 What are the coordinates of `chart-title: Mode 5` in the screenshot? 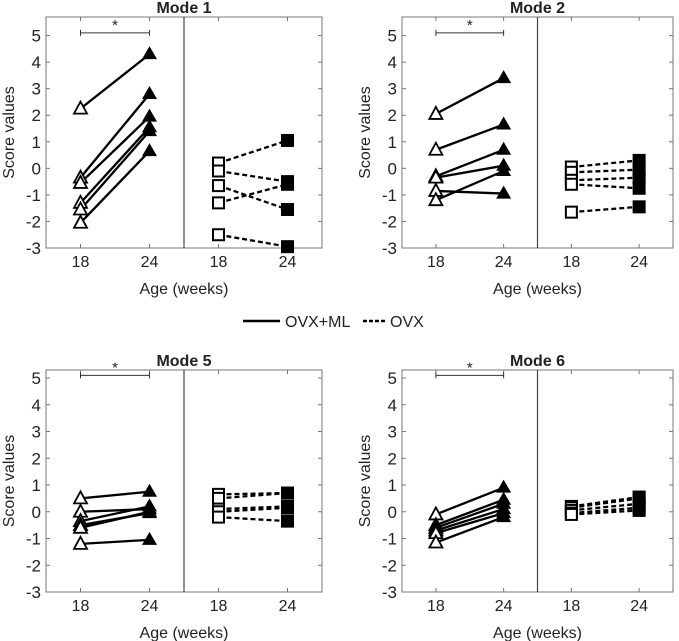 It's located at (183, 361).